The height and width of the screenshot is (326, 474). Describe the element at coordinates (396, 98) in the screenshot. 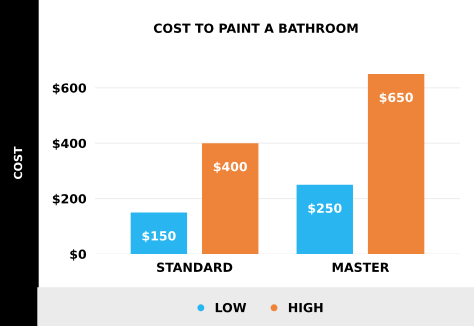

I see `data-label: $650` at that location.